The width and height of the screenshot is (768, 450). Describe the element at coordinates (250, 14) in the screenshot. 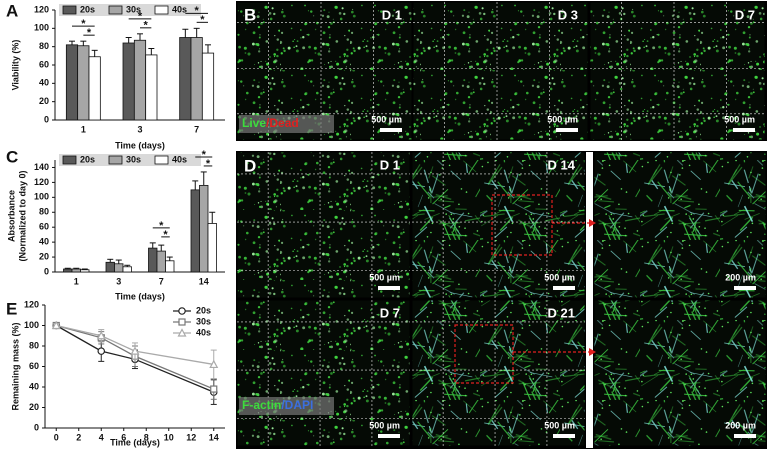

I see `panel-label: B` at that location.